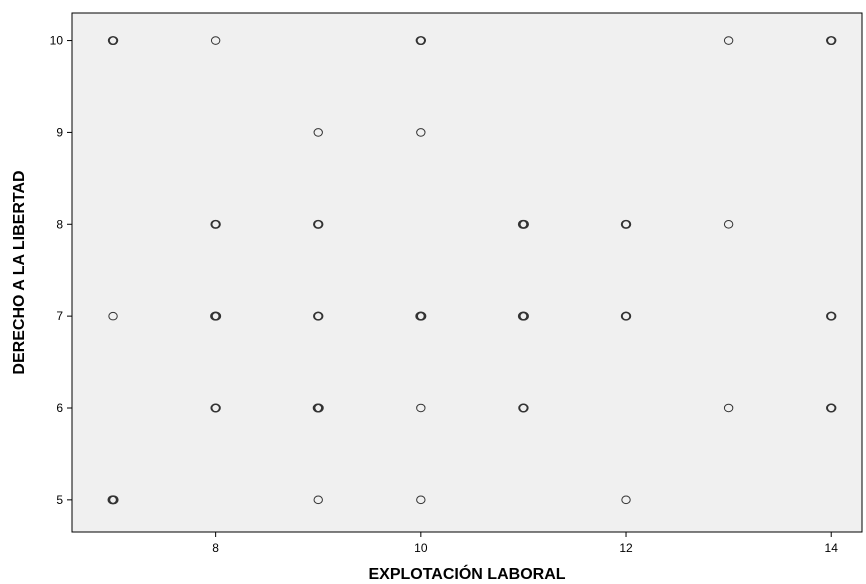  What do you see at coordinates (626, 548) in the screenshot?
I see `x-tick-label: 12` at bounding box center [626, 548].